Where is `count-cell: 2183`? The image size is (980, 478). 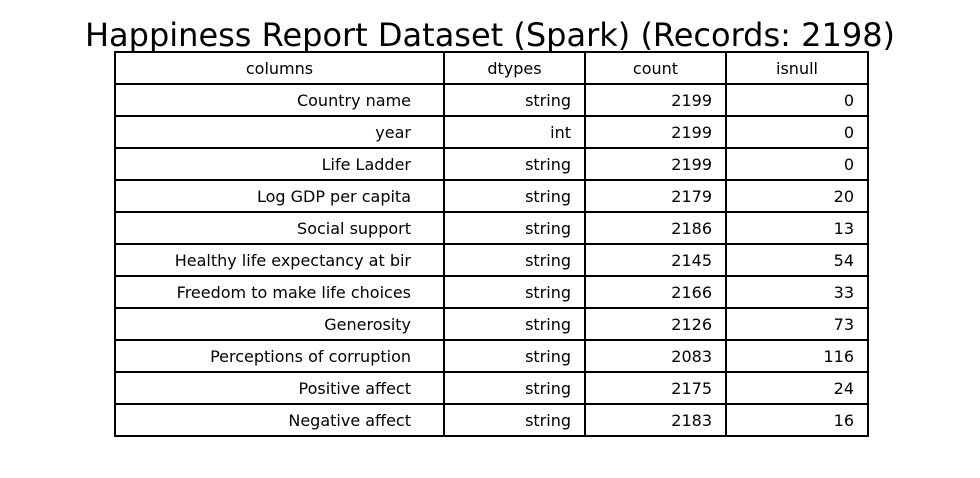
count-cell: 2183 is located at coordinates (655, 420).